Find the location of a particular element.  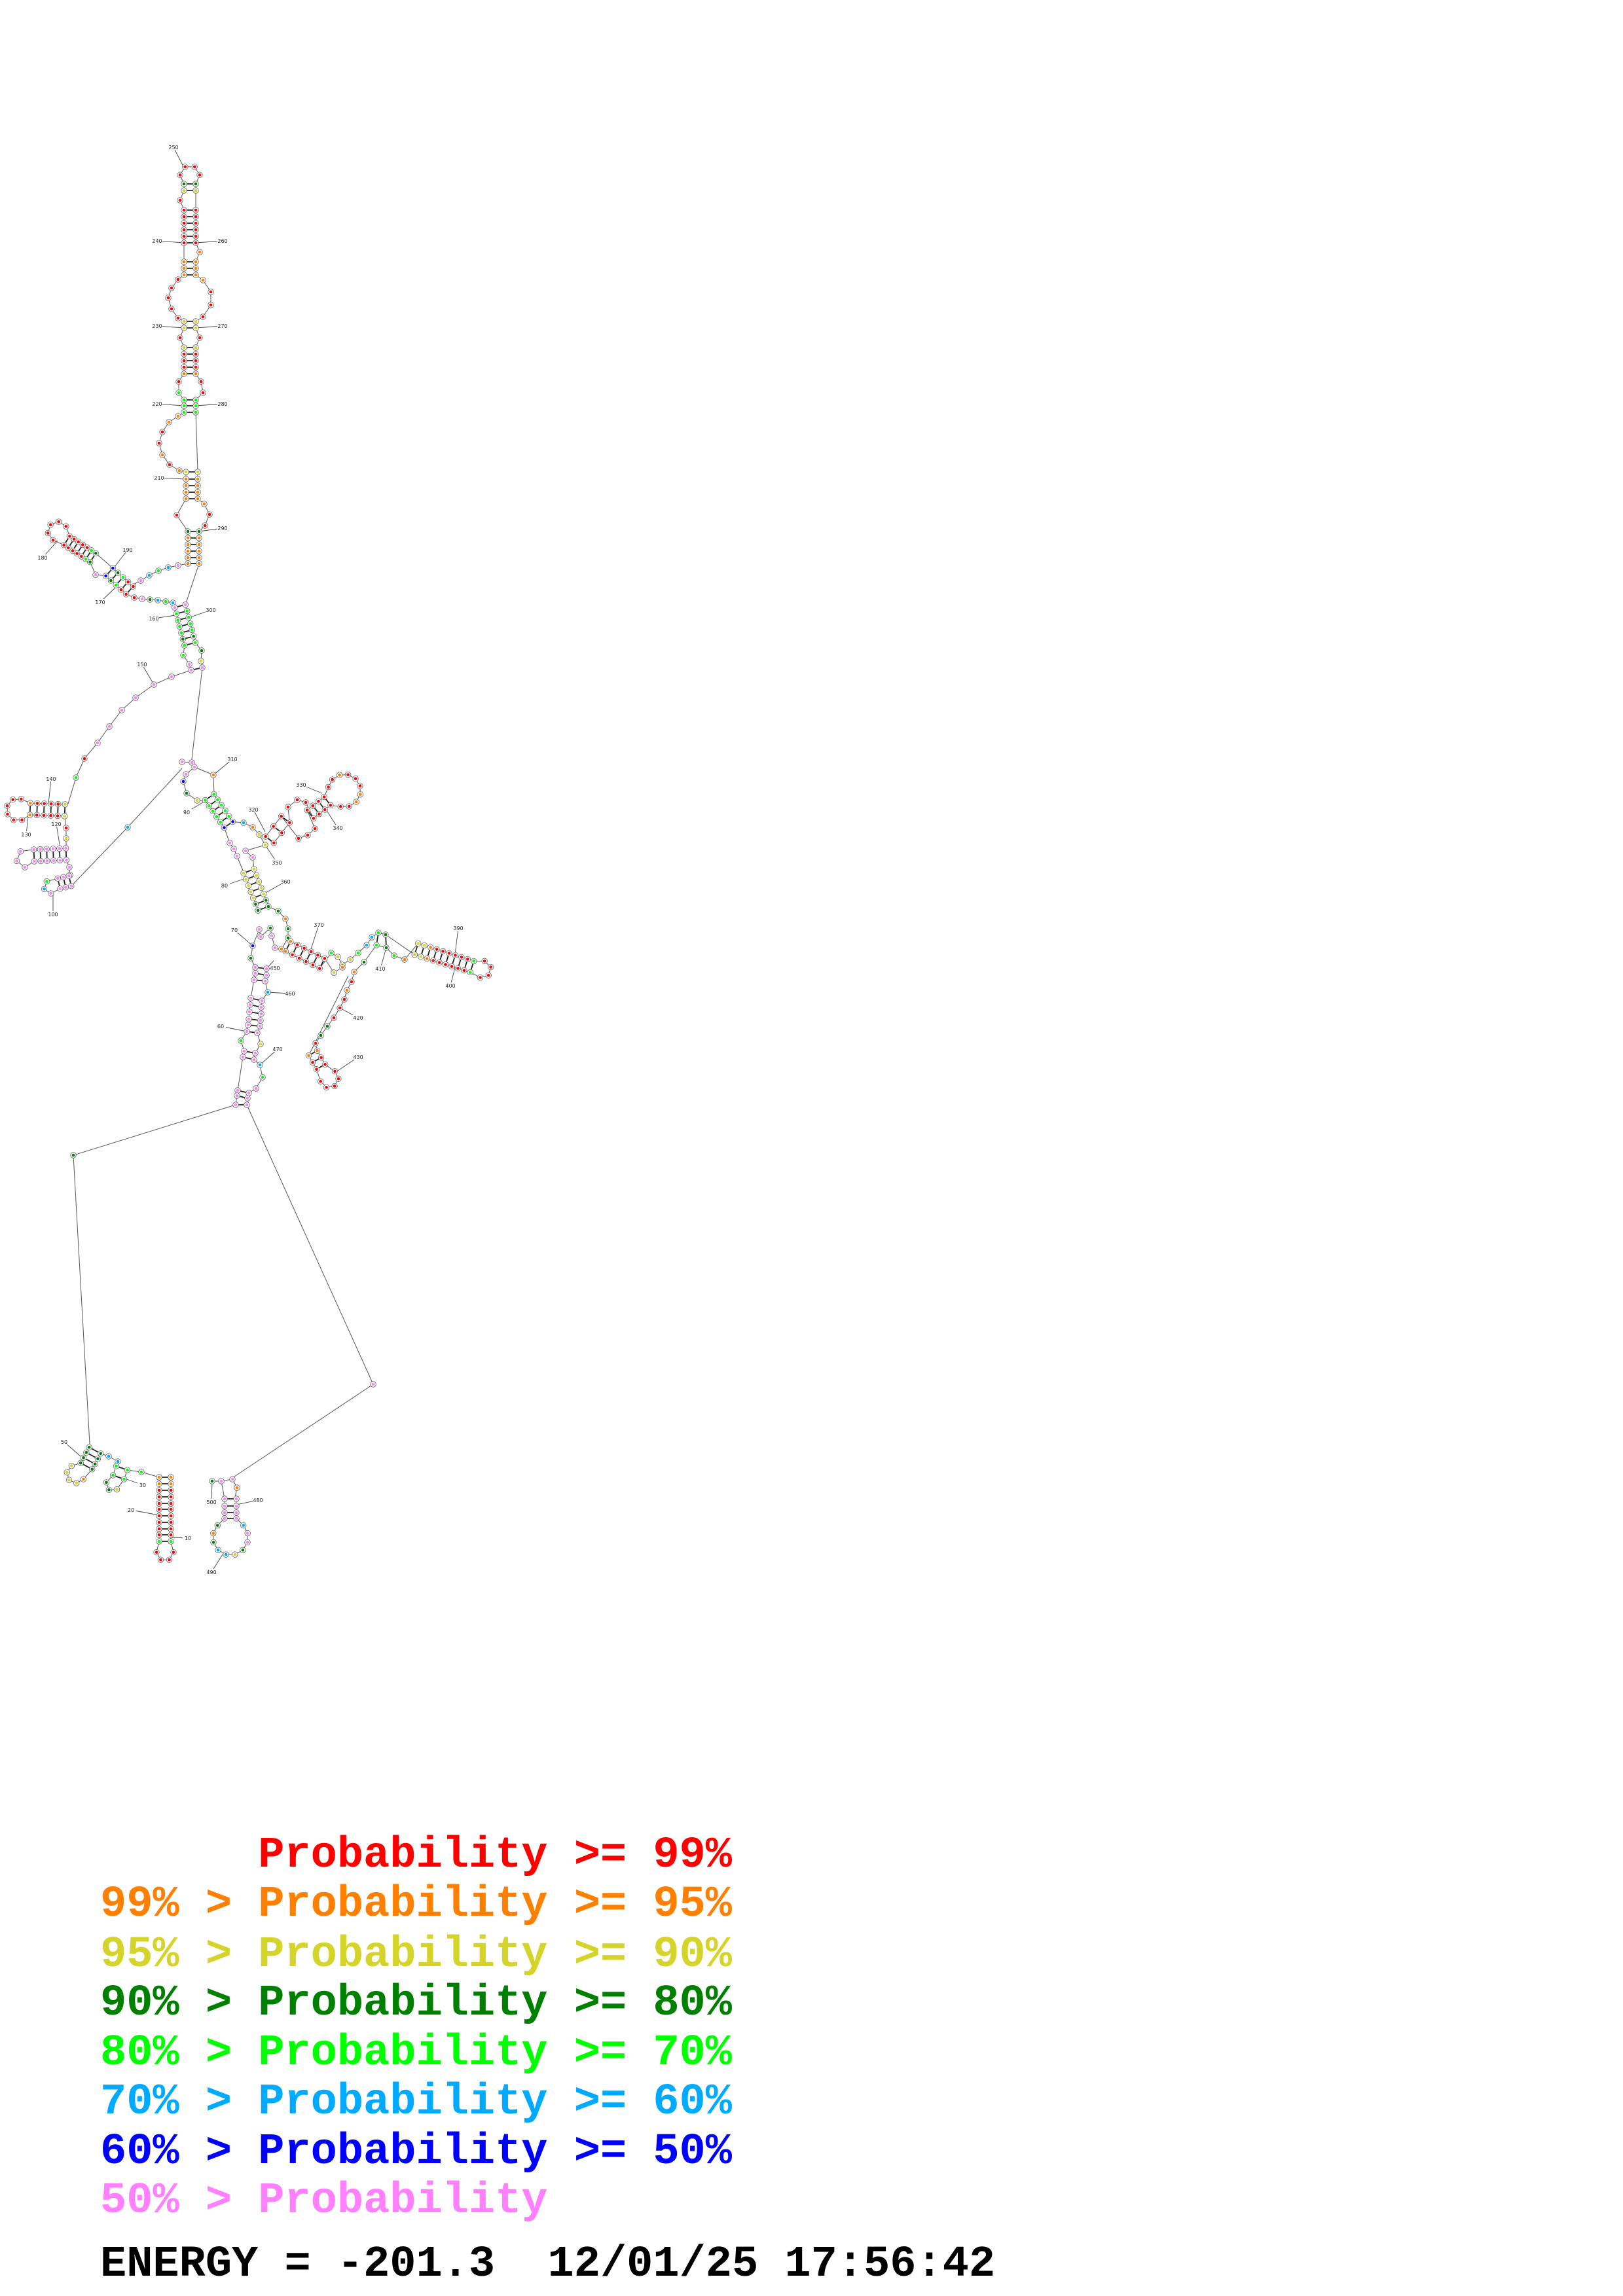

position-label: 320 is located at coordinates (253, 810).